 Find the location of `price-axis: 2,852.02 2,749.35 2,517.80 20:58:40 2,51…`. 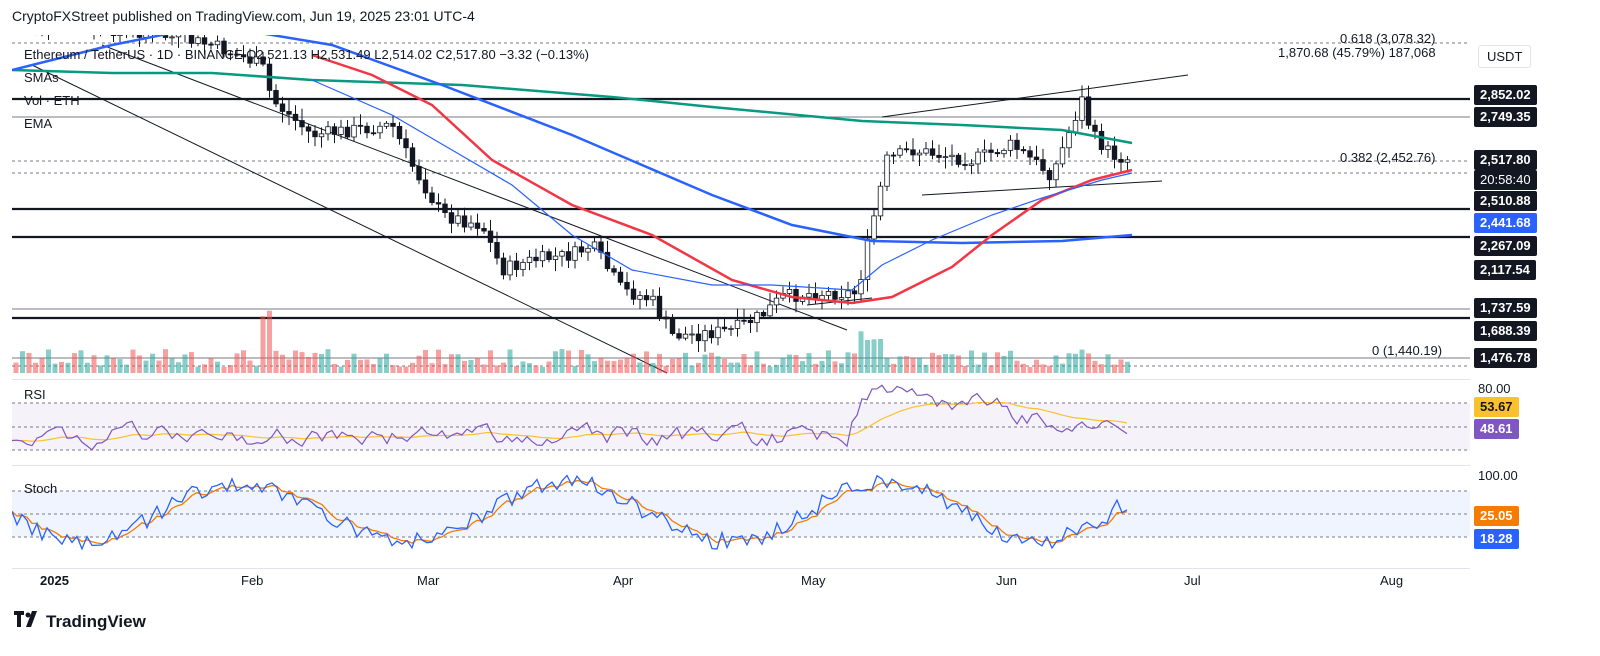

price-axis: 2,852.02 2,749.35 2,517.80 20:58:40 2,51… is located at coordinates (1534, 310).